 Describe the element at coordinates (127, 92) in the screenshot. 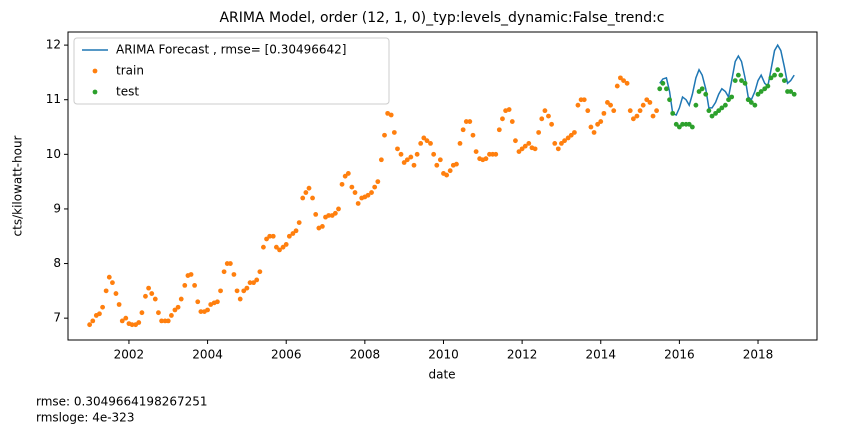

I see `legend-label: test` at that location.